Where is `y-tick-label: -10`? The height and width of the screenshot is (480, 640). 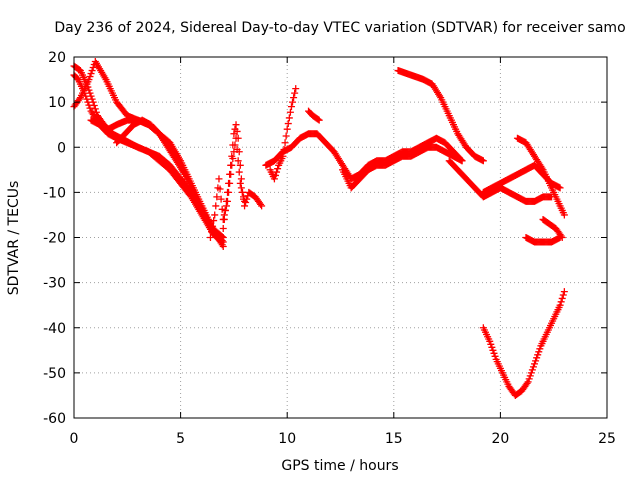 y-tick-label: -10 is located at coordinates (54, 193).